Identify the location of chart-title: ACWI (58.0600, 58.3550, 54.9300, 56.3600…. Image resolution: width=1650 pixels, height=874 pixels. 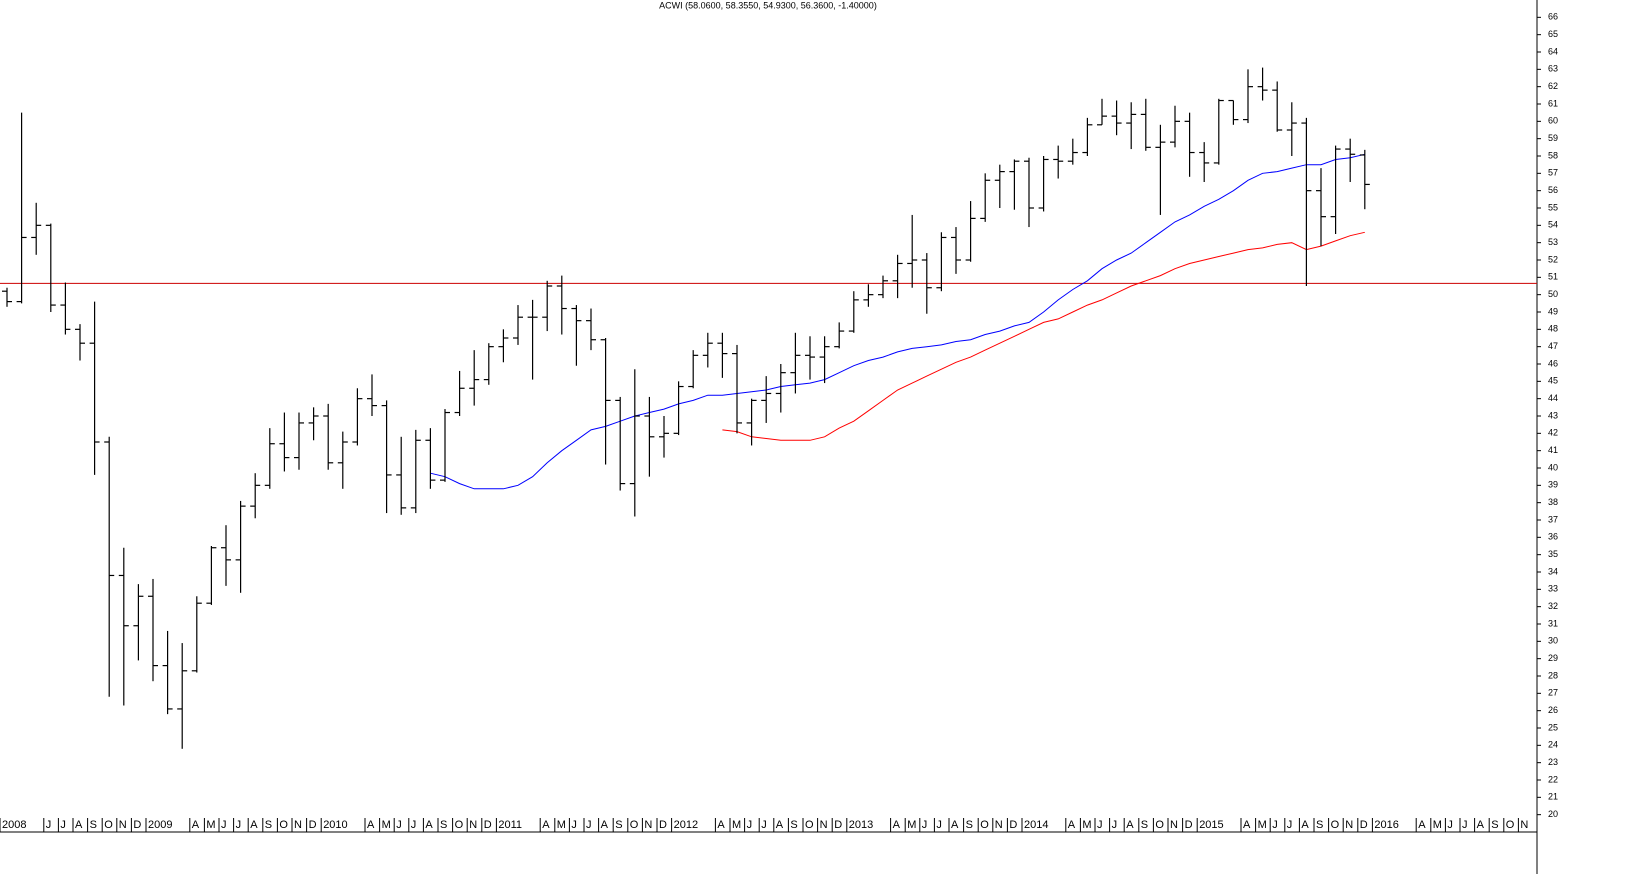
(768, 5).